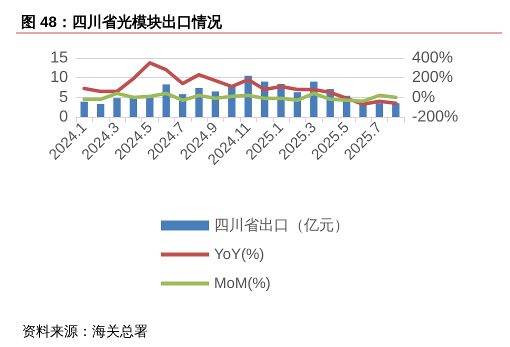  I want to click on legend-label: 四川省出口（亿元）, so click(281, 225).